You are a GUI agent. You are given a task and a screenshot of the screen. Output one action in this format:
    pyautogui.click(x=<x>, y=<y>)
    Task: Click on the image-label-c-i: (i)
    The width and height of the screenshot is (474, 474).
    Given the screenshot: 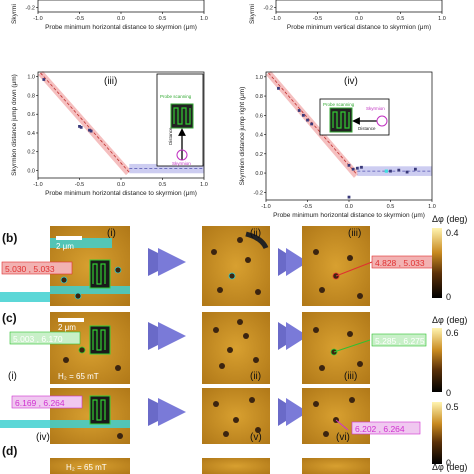 What is the action you would take?
    pyautogui.click(x=12, y=376)
    